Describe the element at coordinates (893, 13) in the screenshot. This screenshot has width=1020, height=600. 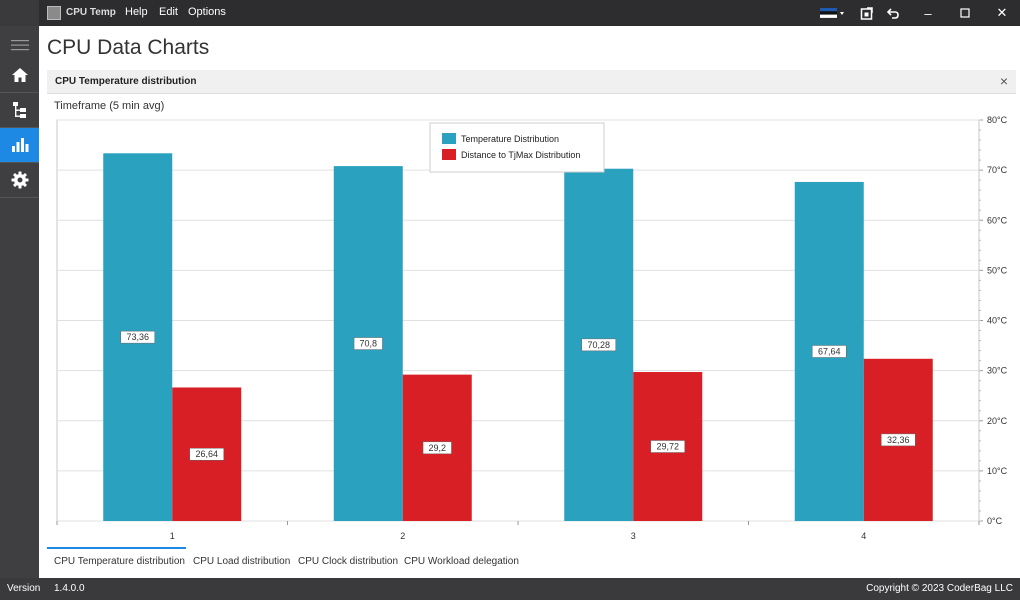
I see `undo-icon` at that location.